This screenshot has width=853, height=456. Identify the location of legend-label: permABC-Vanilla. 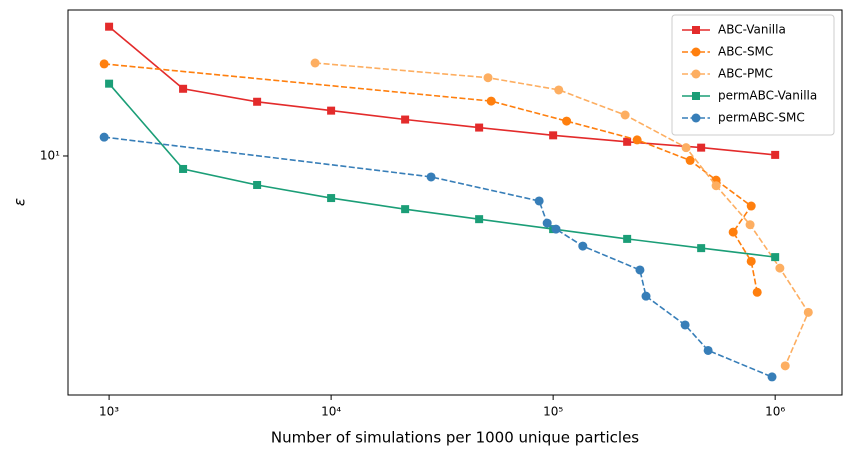
(767, 96).